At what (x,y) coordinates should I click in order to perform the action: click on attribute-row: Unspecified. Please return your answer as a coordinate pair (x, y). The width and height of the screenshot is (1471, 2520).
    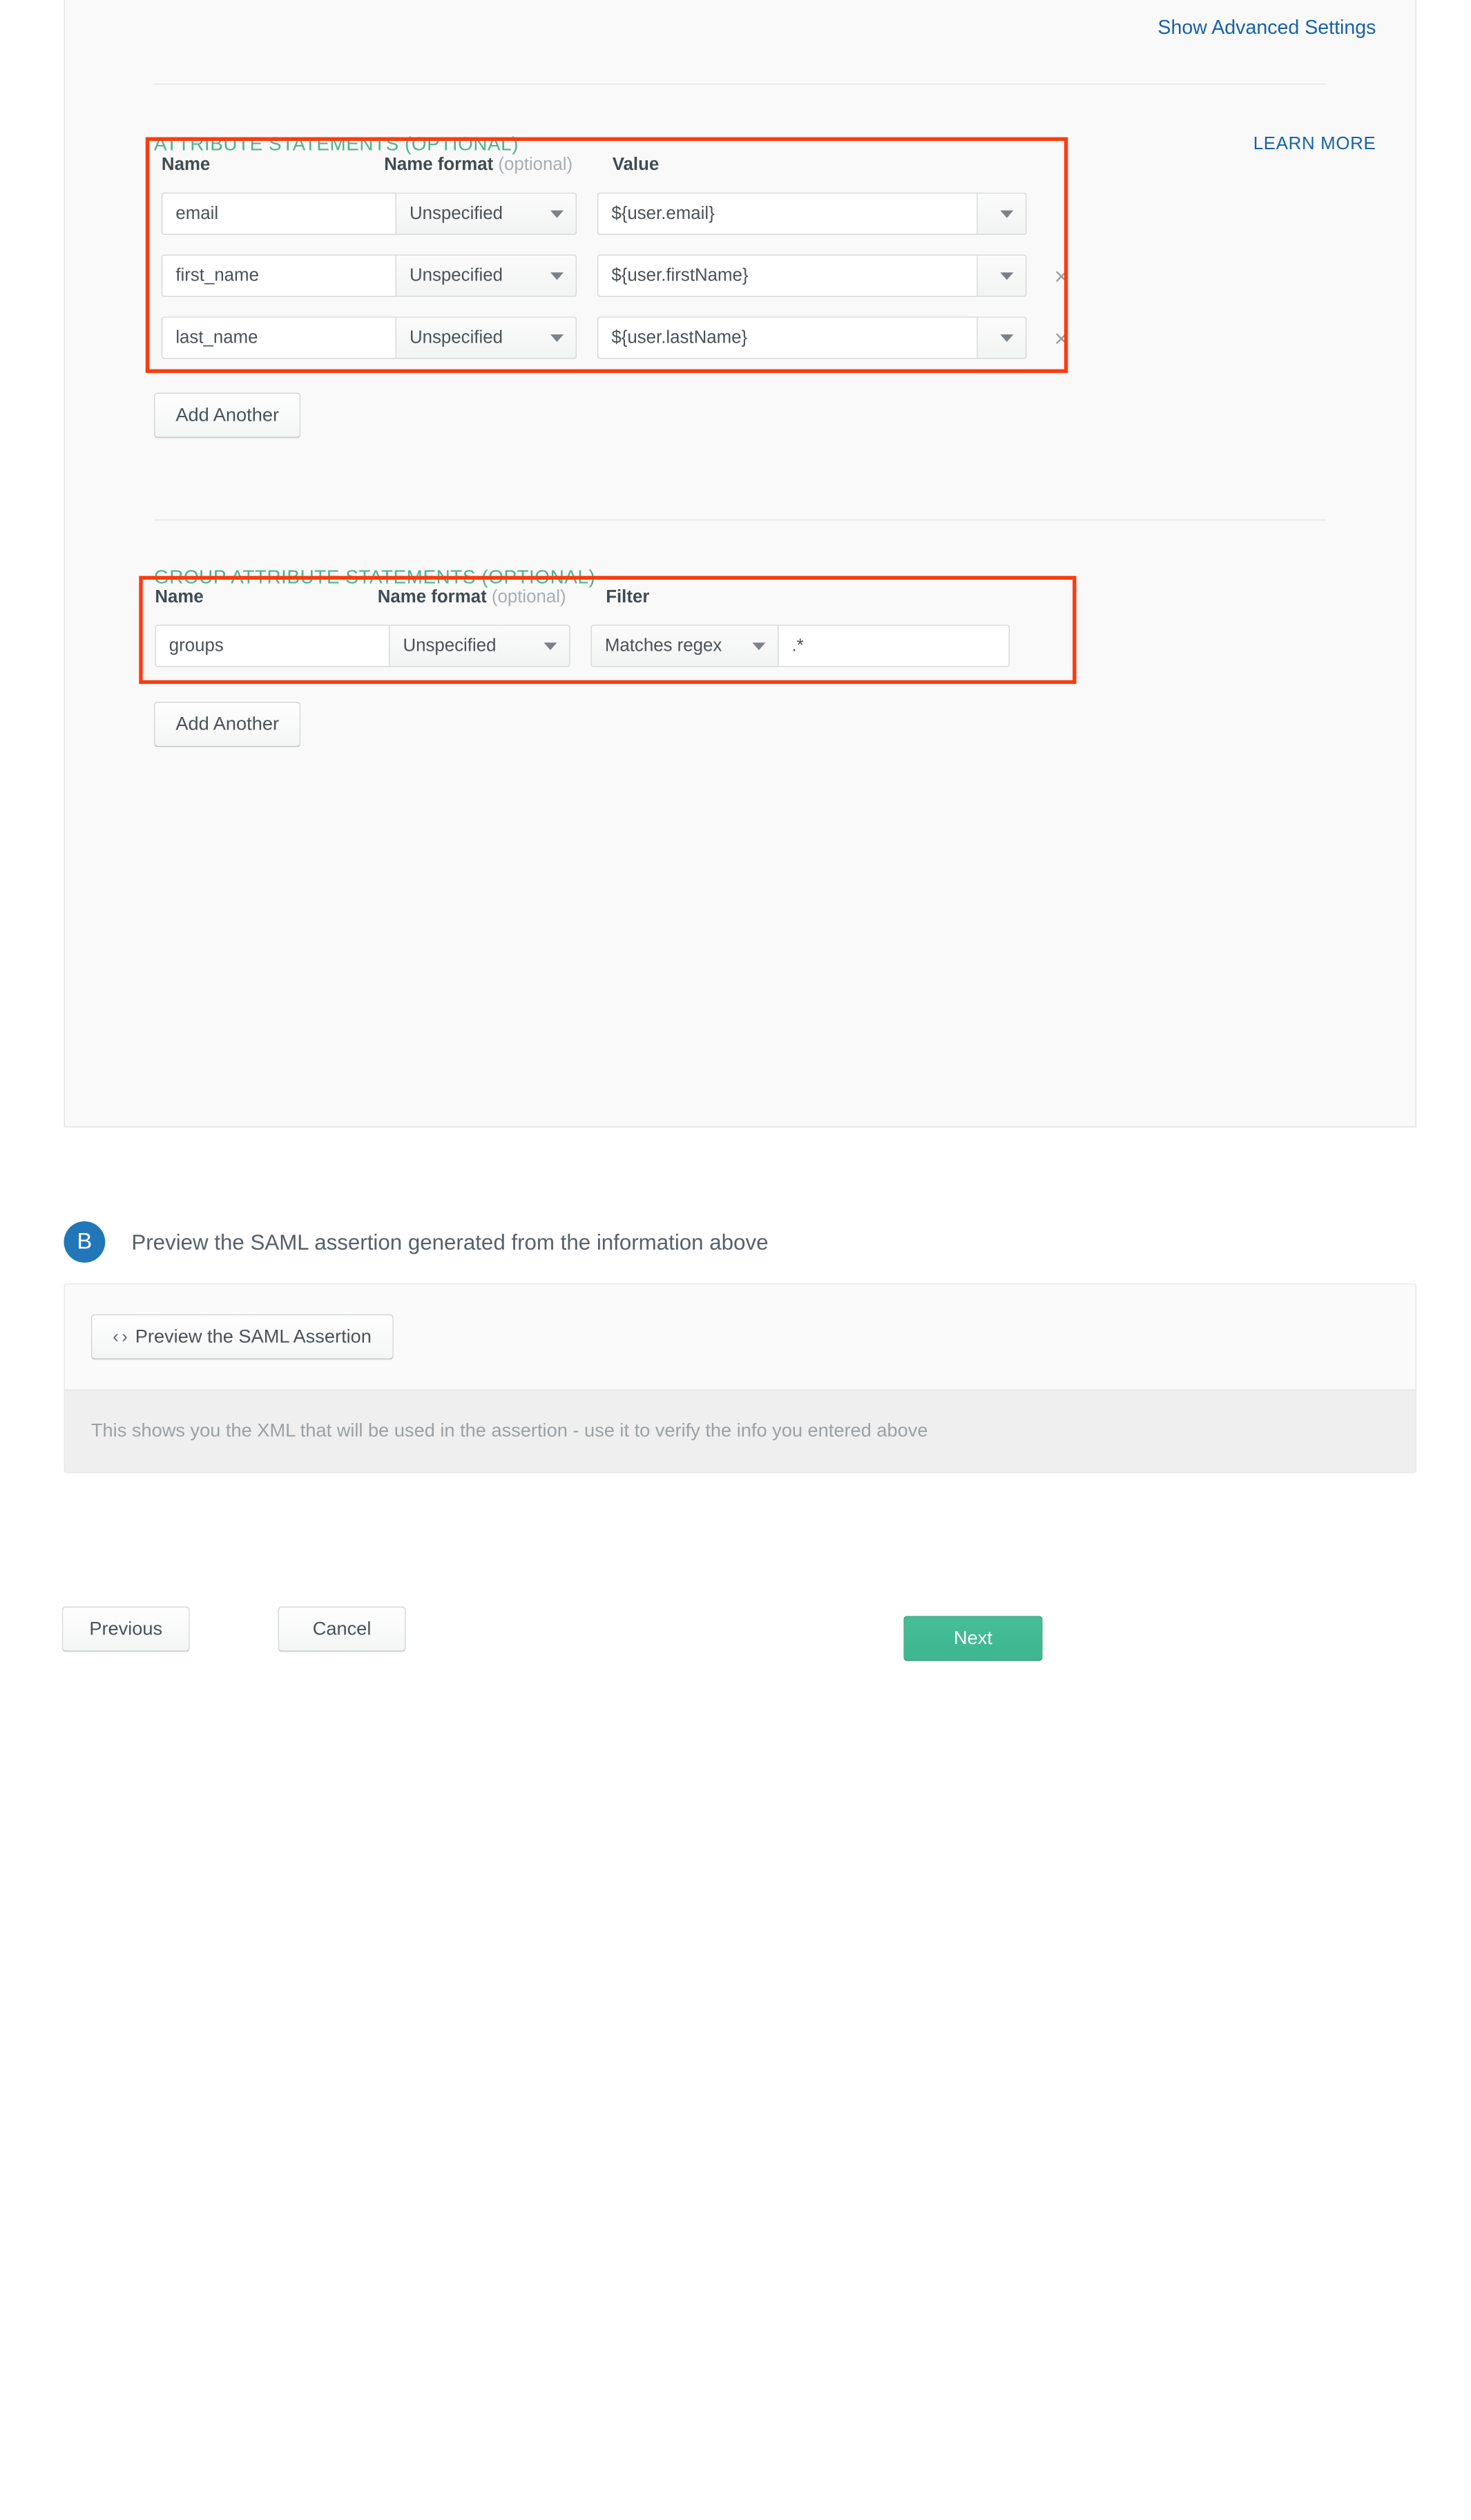
    Looking at the image, I should click on (605, 223).